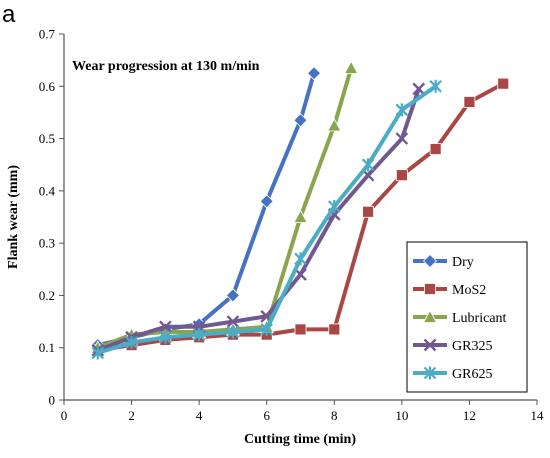 Image resolution: width=550 pixels, height=458 pixels. What do you see at coordinates (334, 415) in the screenshot?
I see `x-tick-label: 8` at bounding box center [334, 415].